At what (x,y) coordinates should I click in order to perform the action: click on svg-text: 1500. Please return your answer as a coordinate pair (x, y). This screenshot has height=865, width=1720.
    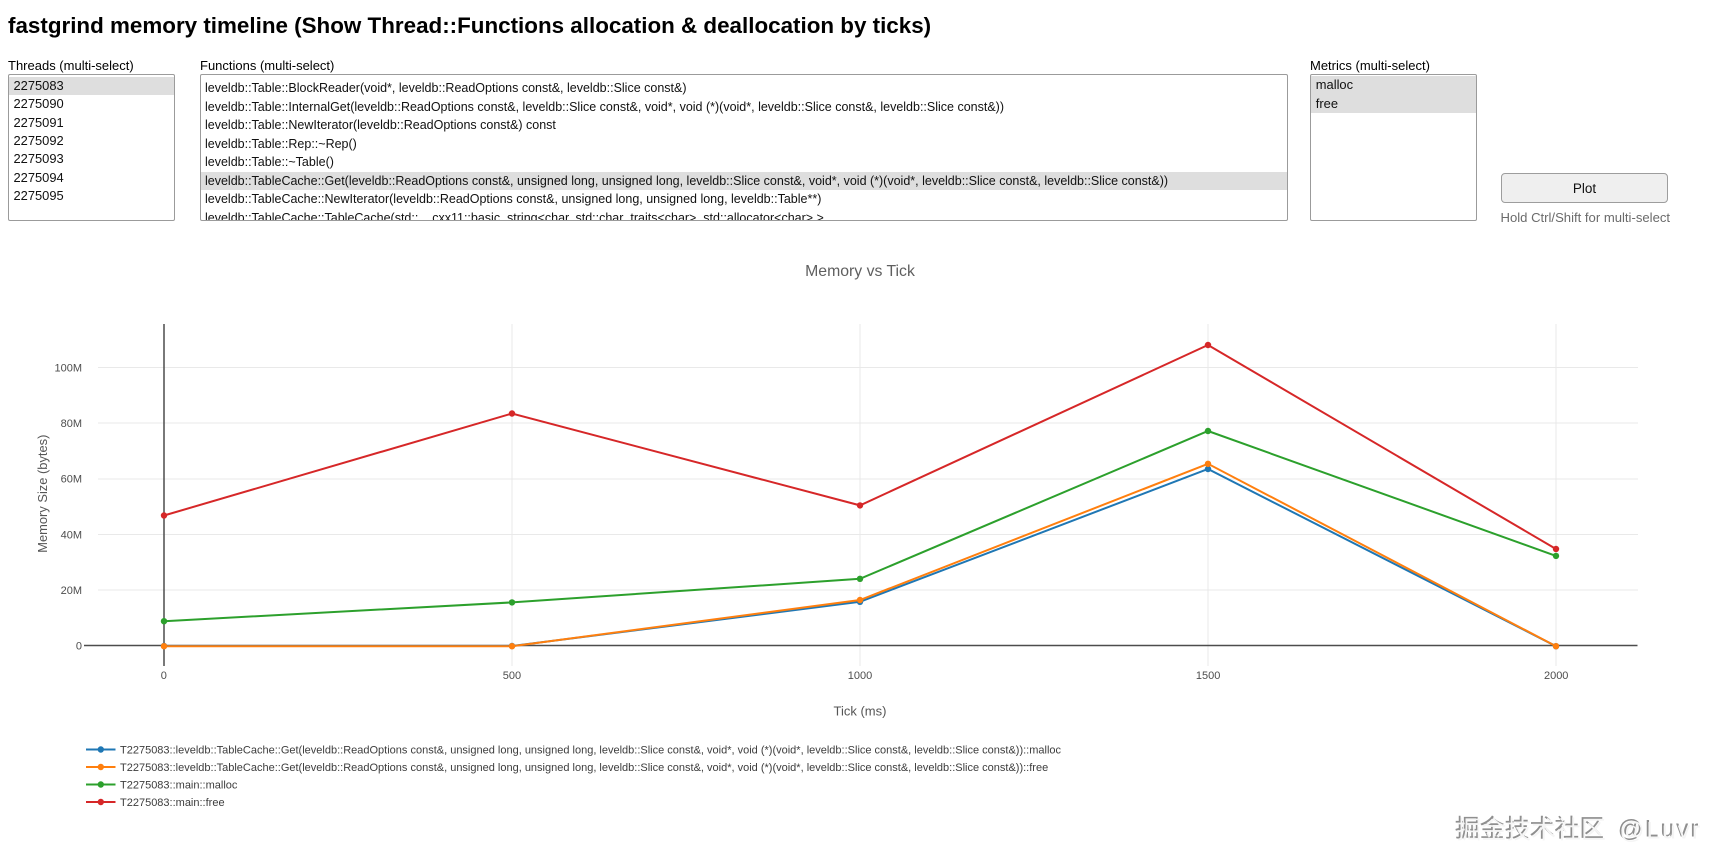
    Looking at the image, I should click on (1208, 676).